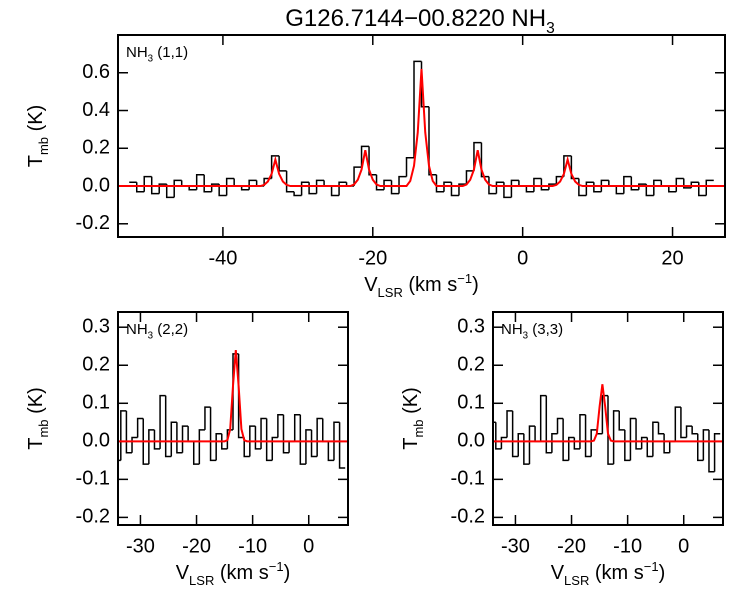 The height and width of the screenshot is (600, 750). I want to click on x-tick-label: 0, so click(308, 546).